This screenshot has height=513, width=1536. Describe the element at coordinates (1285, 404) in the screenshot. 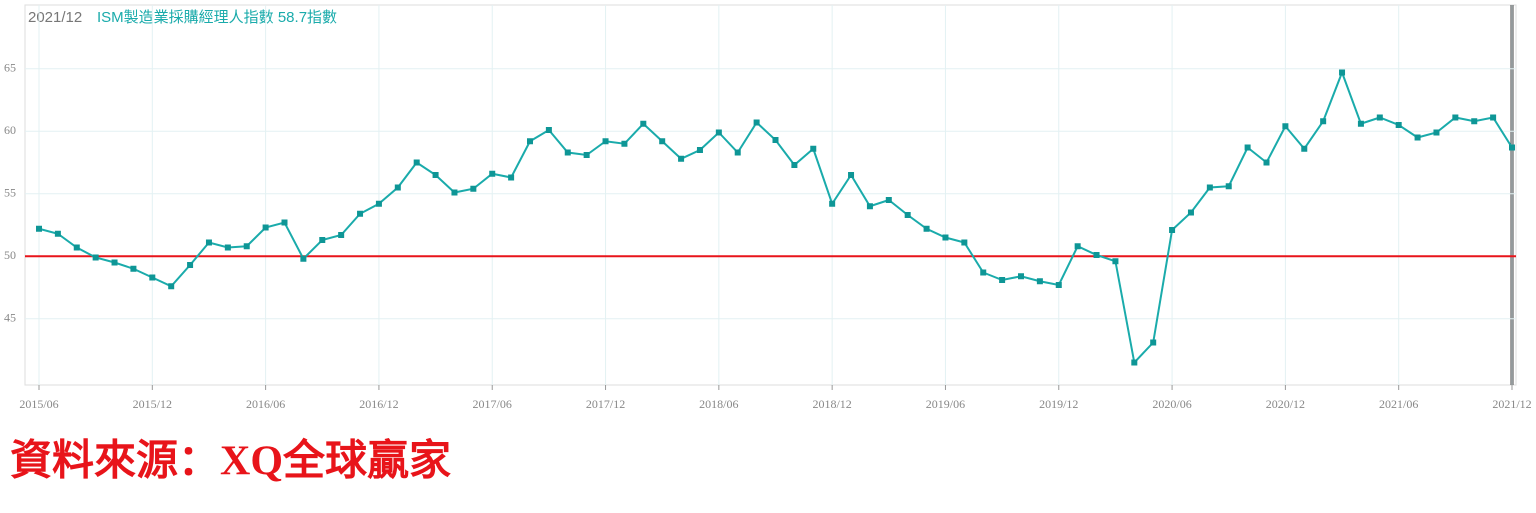

I see `x-tick-label: 2020/12` at that location.